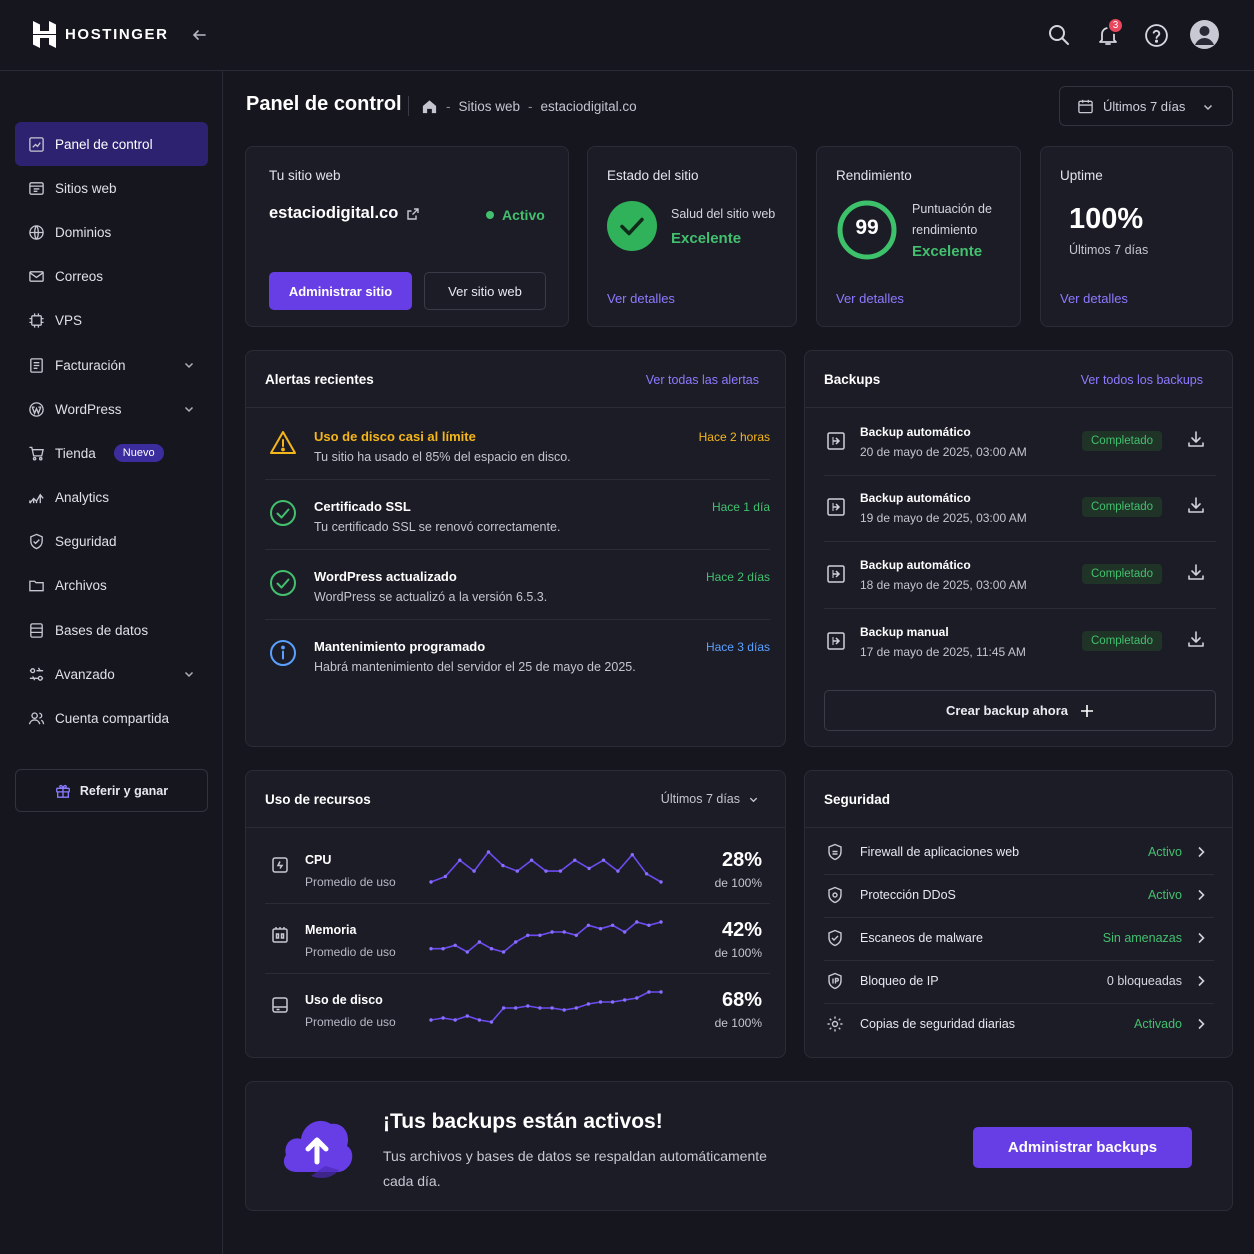  I want to click on sidebar-item-domains: Dominios, so click(111, 232).